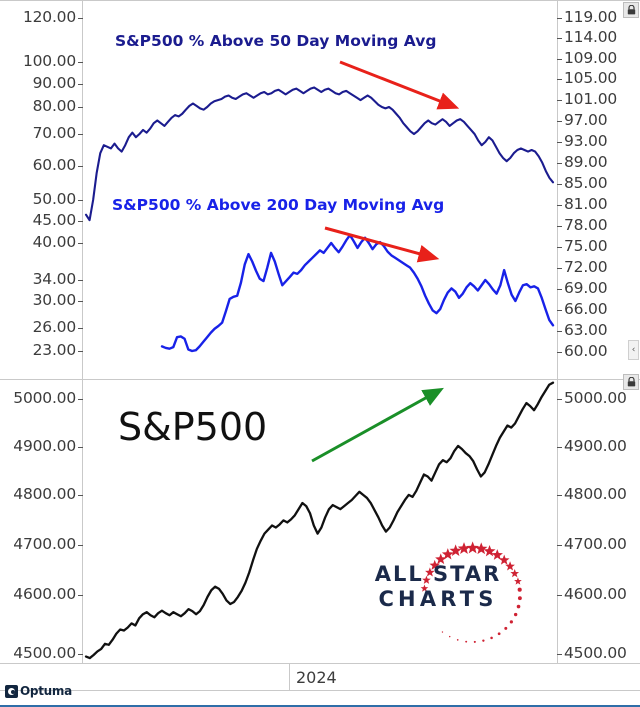  I want to click on watermark-line-2: CHARTS, so click(438, 598).